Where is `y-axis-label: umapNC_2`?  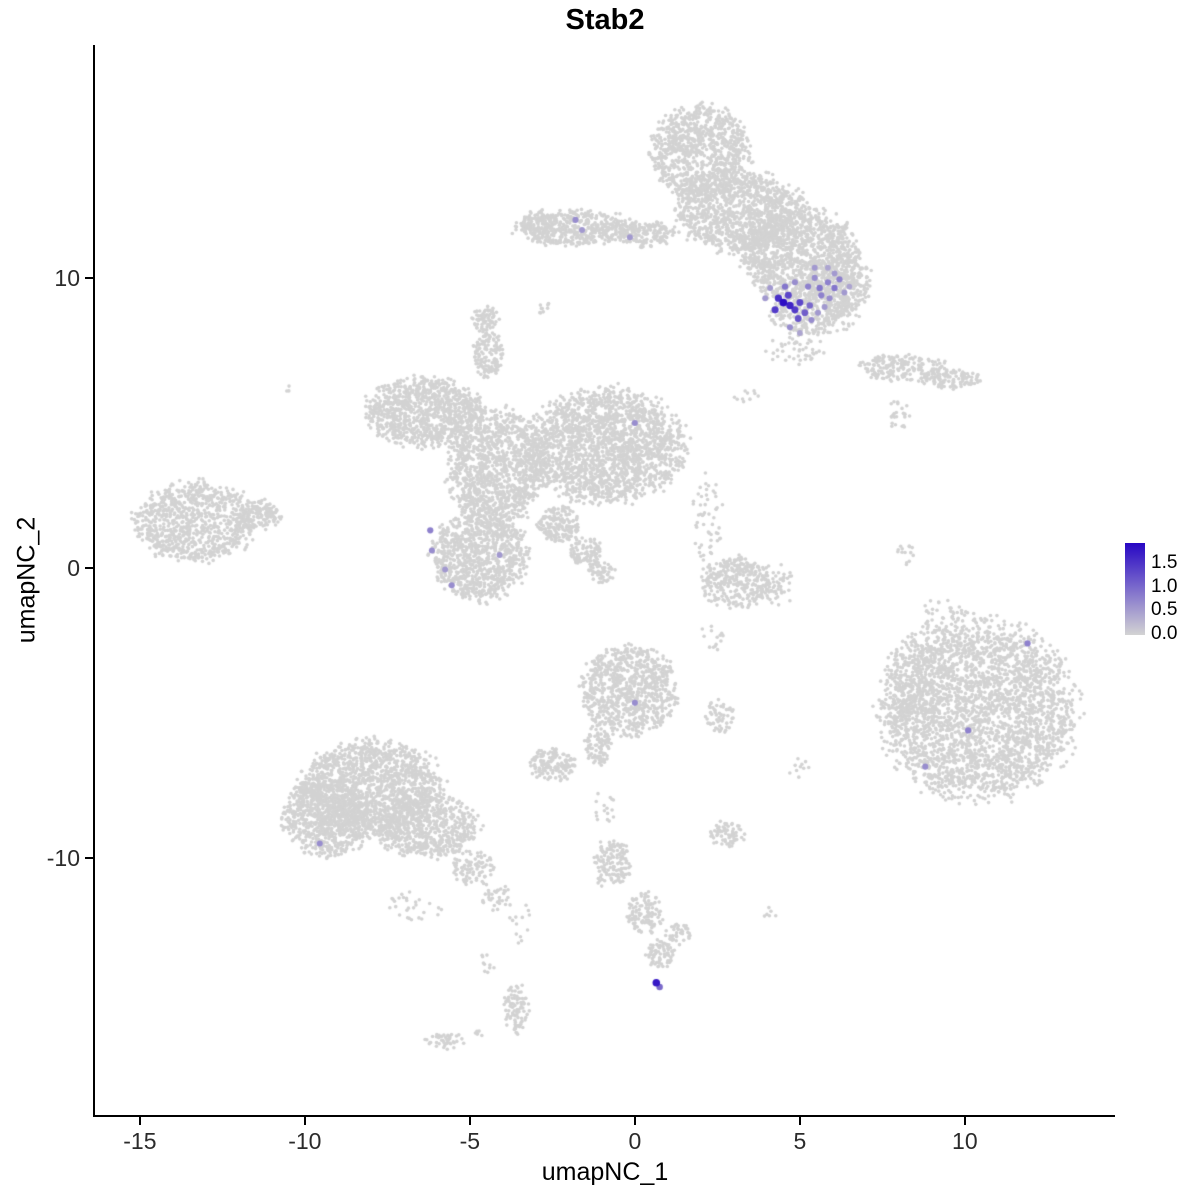
y-axis-label: umapNC_2 is located at coordinates (26, 580).